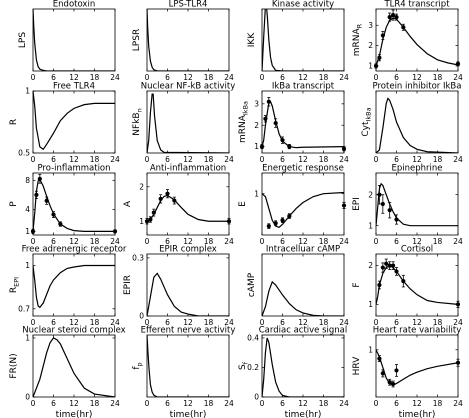 The height and width of the screenshot is (418, 469). I want to click on y-tick-label: 8, so click(27, 180).